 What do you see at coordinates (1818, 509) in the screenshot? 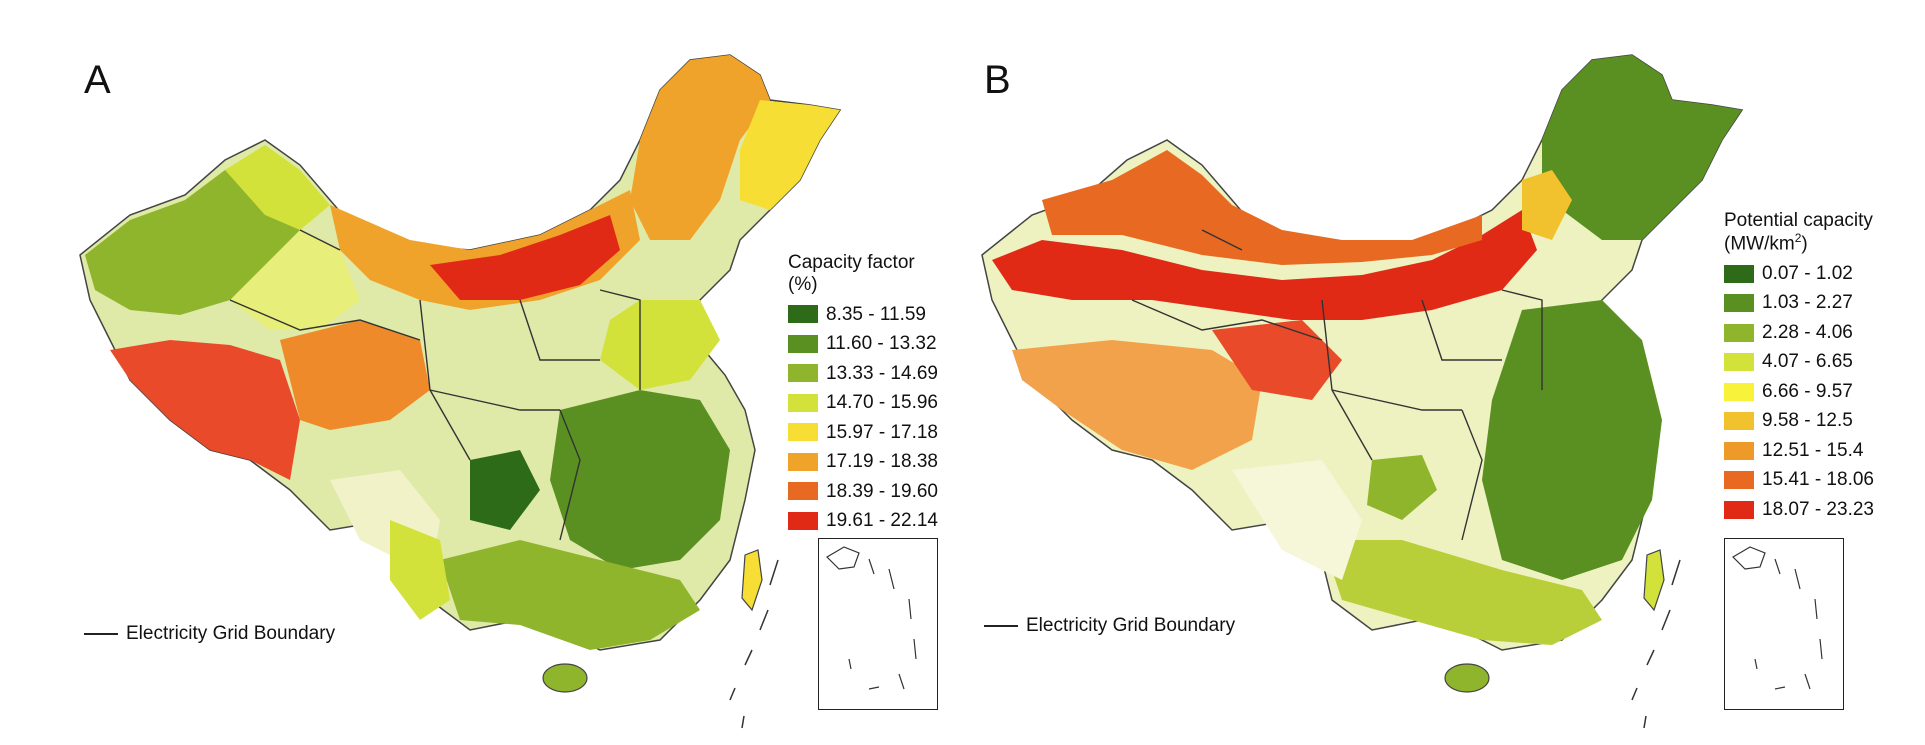
I see `legend-label: 18.07 - 23.23` at bounding box center [1818, 509].